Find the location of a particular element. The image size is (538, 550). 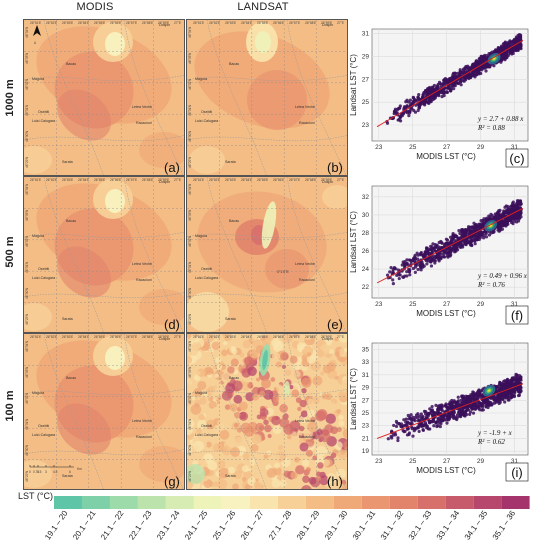

y-tick-label: 28 is located at coordinates (366, 233).